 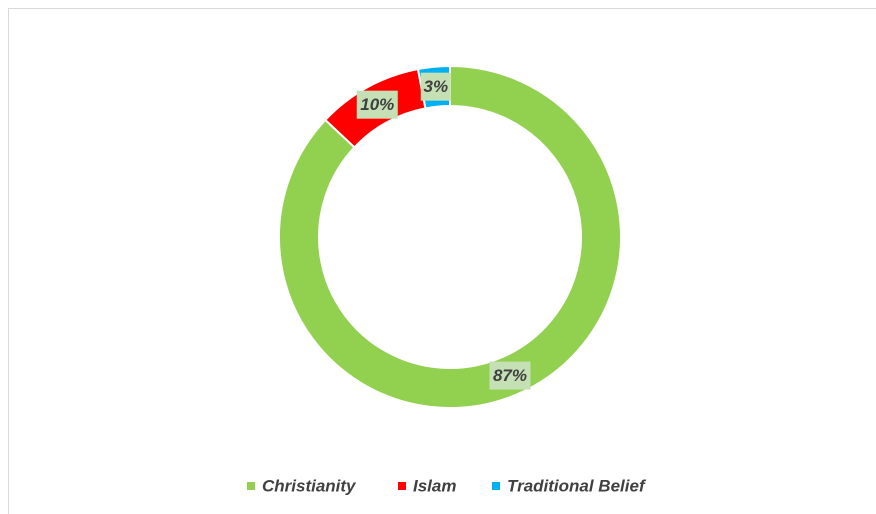 I want to click on data-label: 3%, so click(x=436, y=86).